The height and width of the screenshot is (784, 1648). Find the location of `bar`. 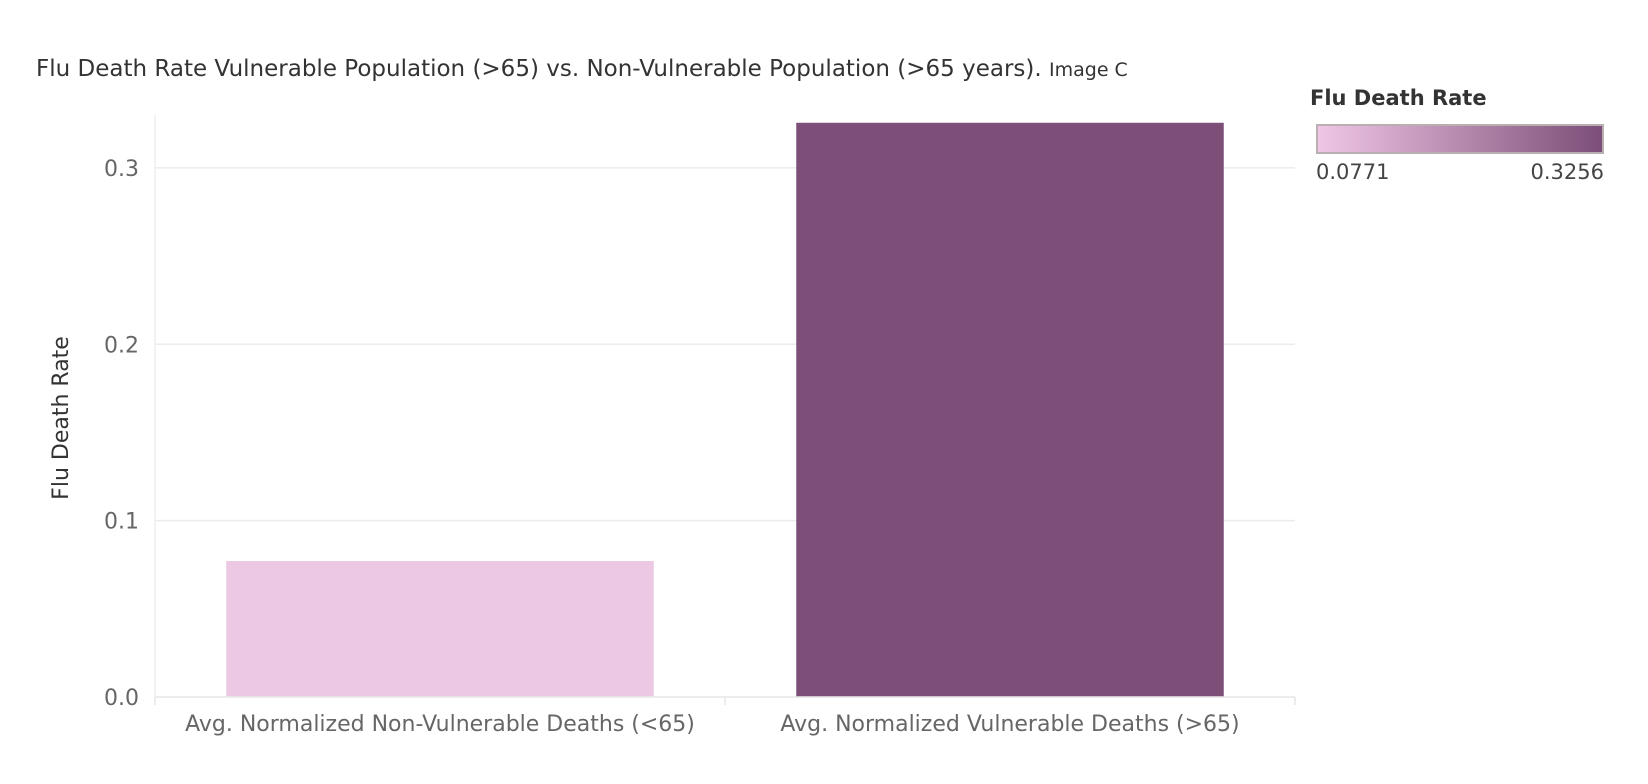

bar is located at coordinates (440, 629).